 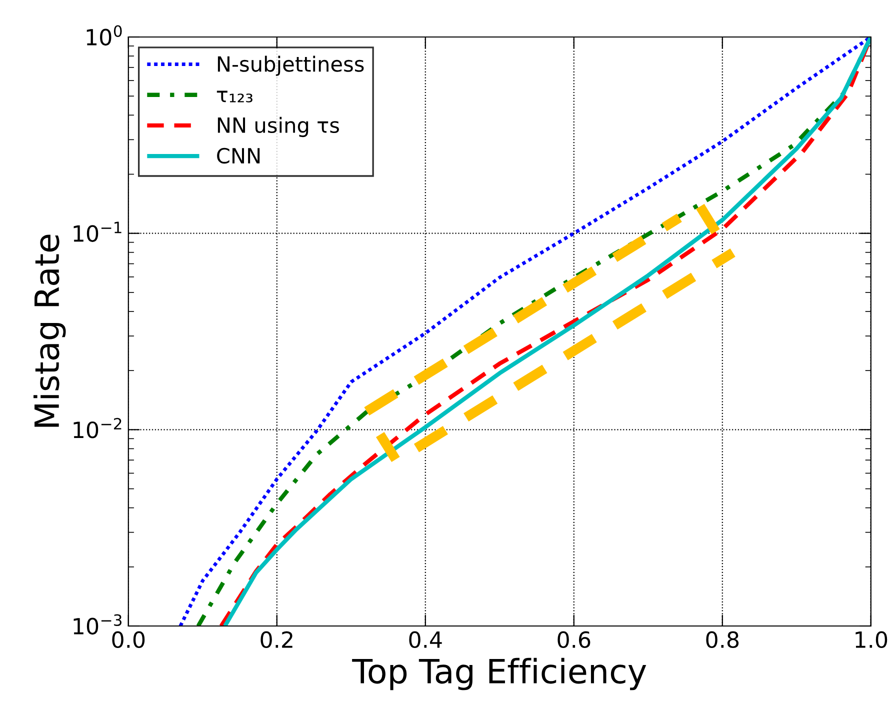 What do you see at coordinates (499, 674) in the screenshot?
I see `x-axis-title: Top Tag Efficiency` at bounding box center [499, 674].